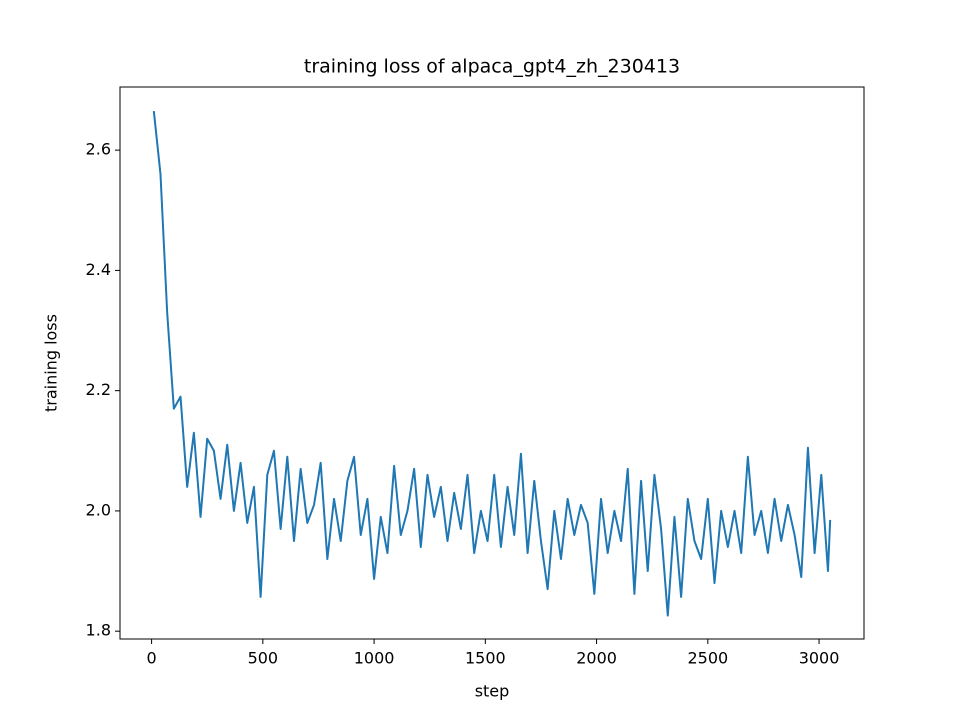 The width and height of the screenshot is (960, 720). What do you see at coordinates (485, 658) in the screenshot?
I see `x-tick-label: 1500` at bounding box center [485, 658].